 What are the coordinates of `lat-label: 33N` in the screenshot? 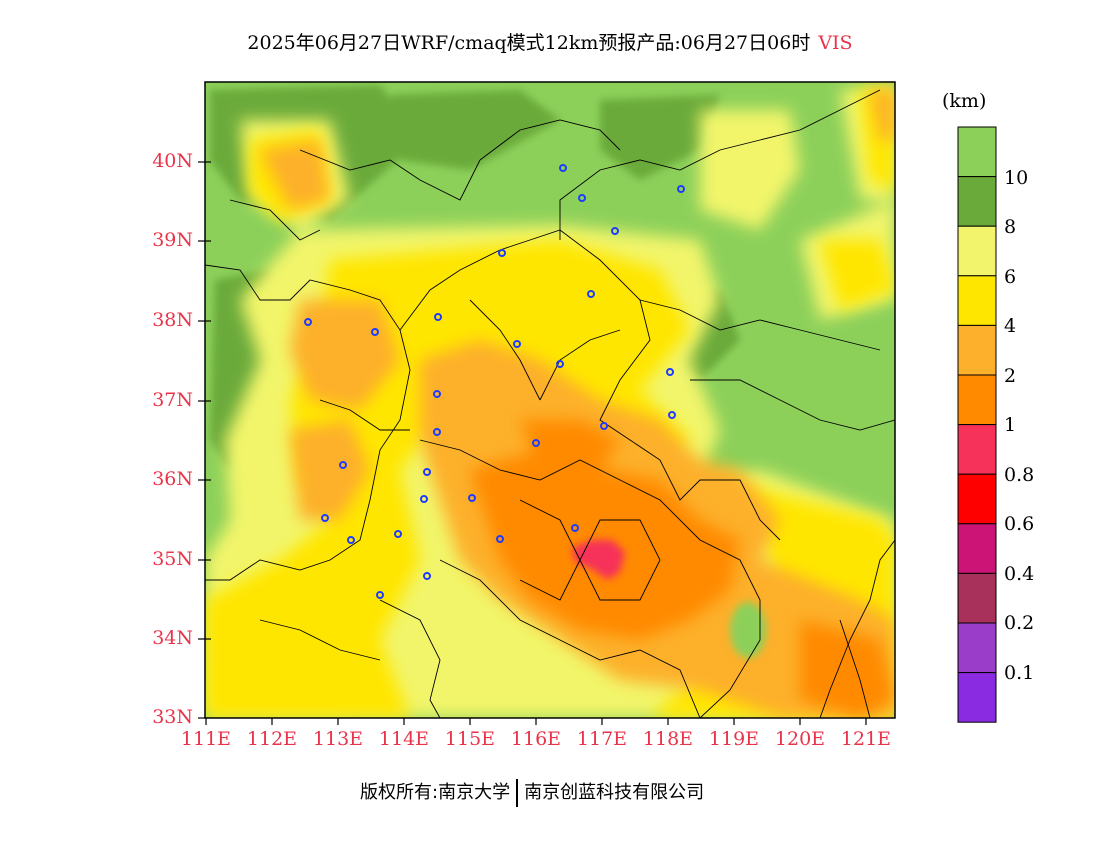 It's located at (172, 717).